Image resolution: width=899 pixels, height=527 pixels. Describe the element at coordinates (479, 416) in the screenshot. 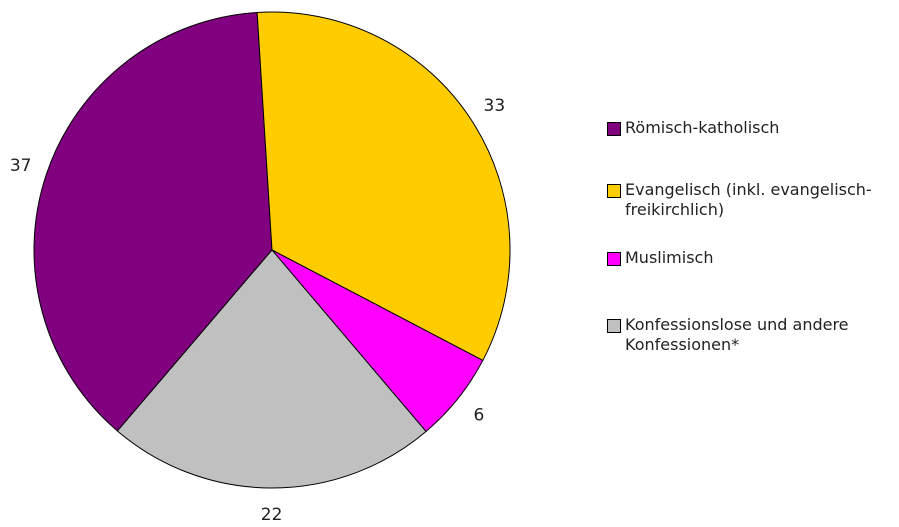

I see `data-label: 6` at that location.